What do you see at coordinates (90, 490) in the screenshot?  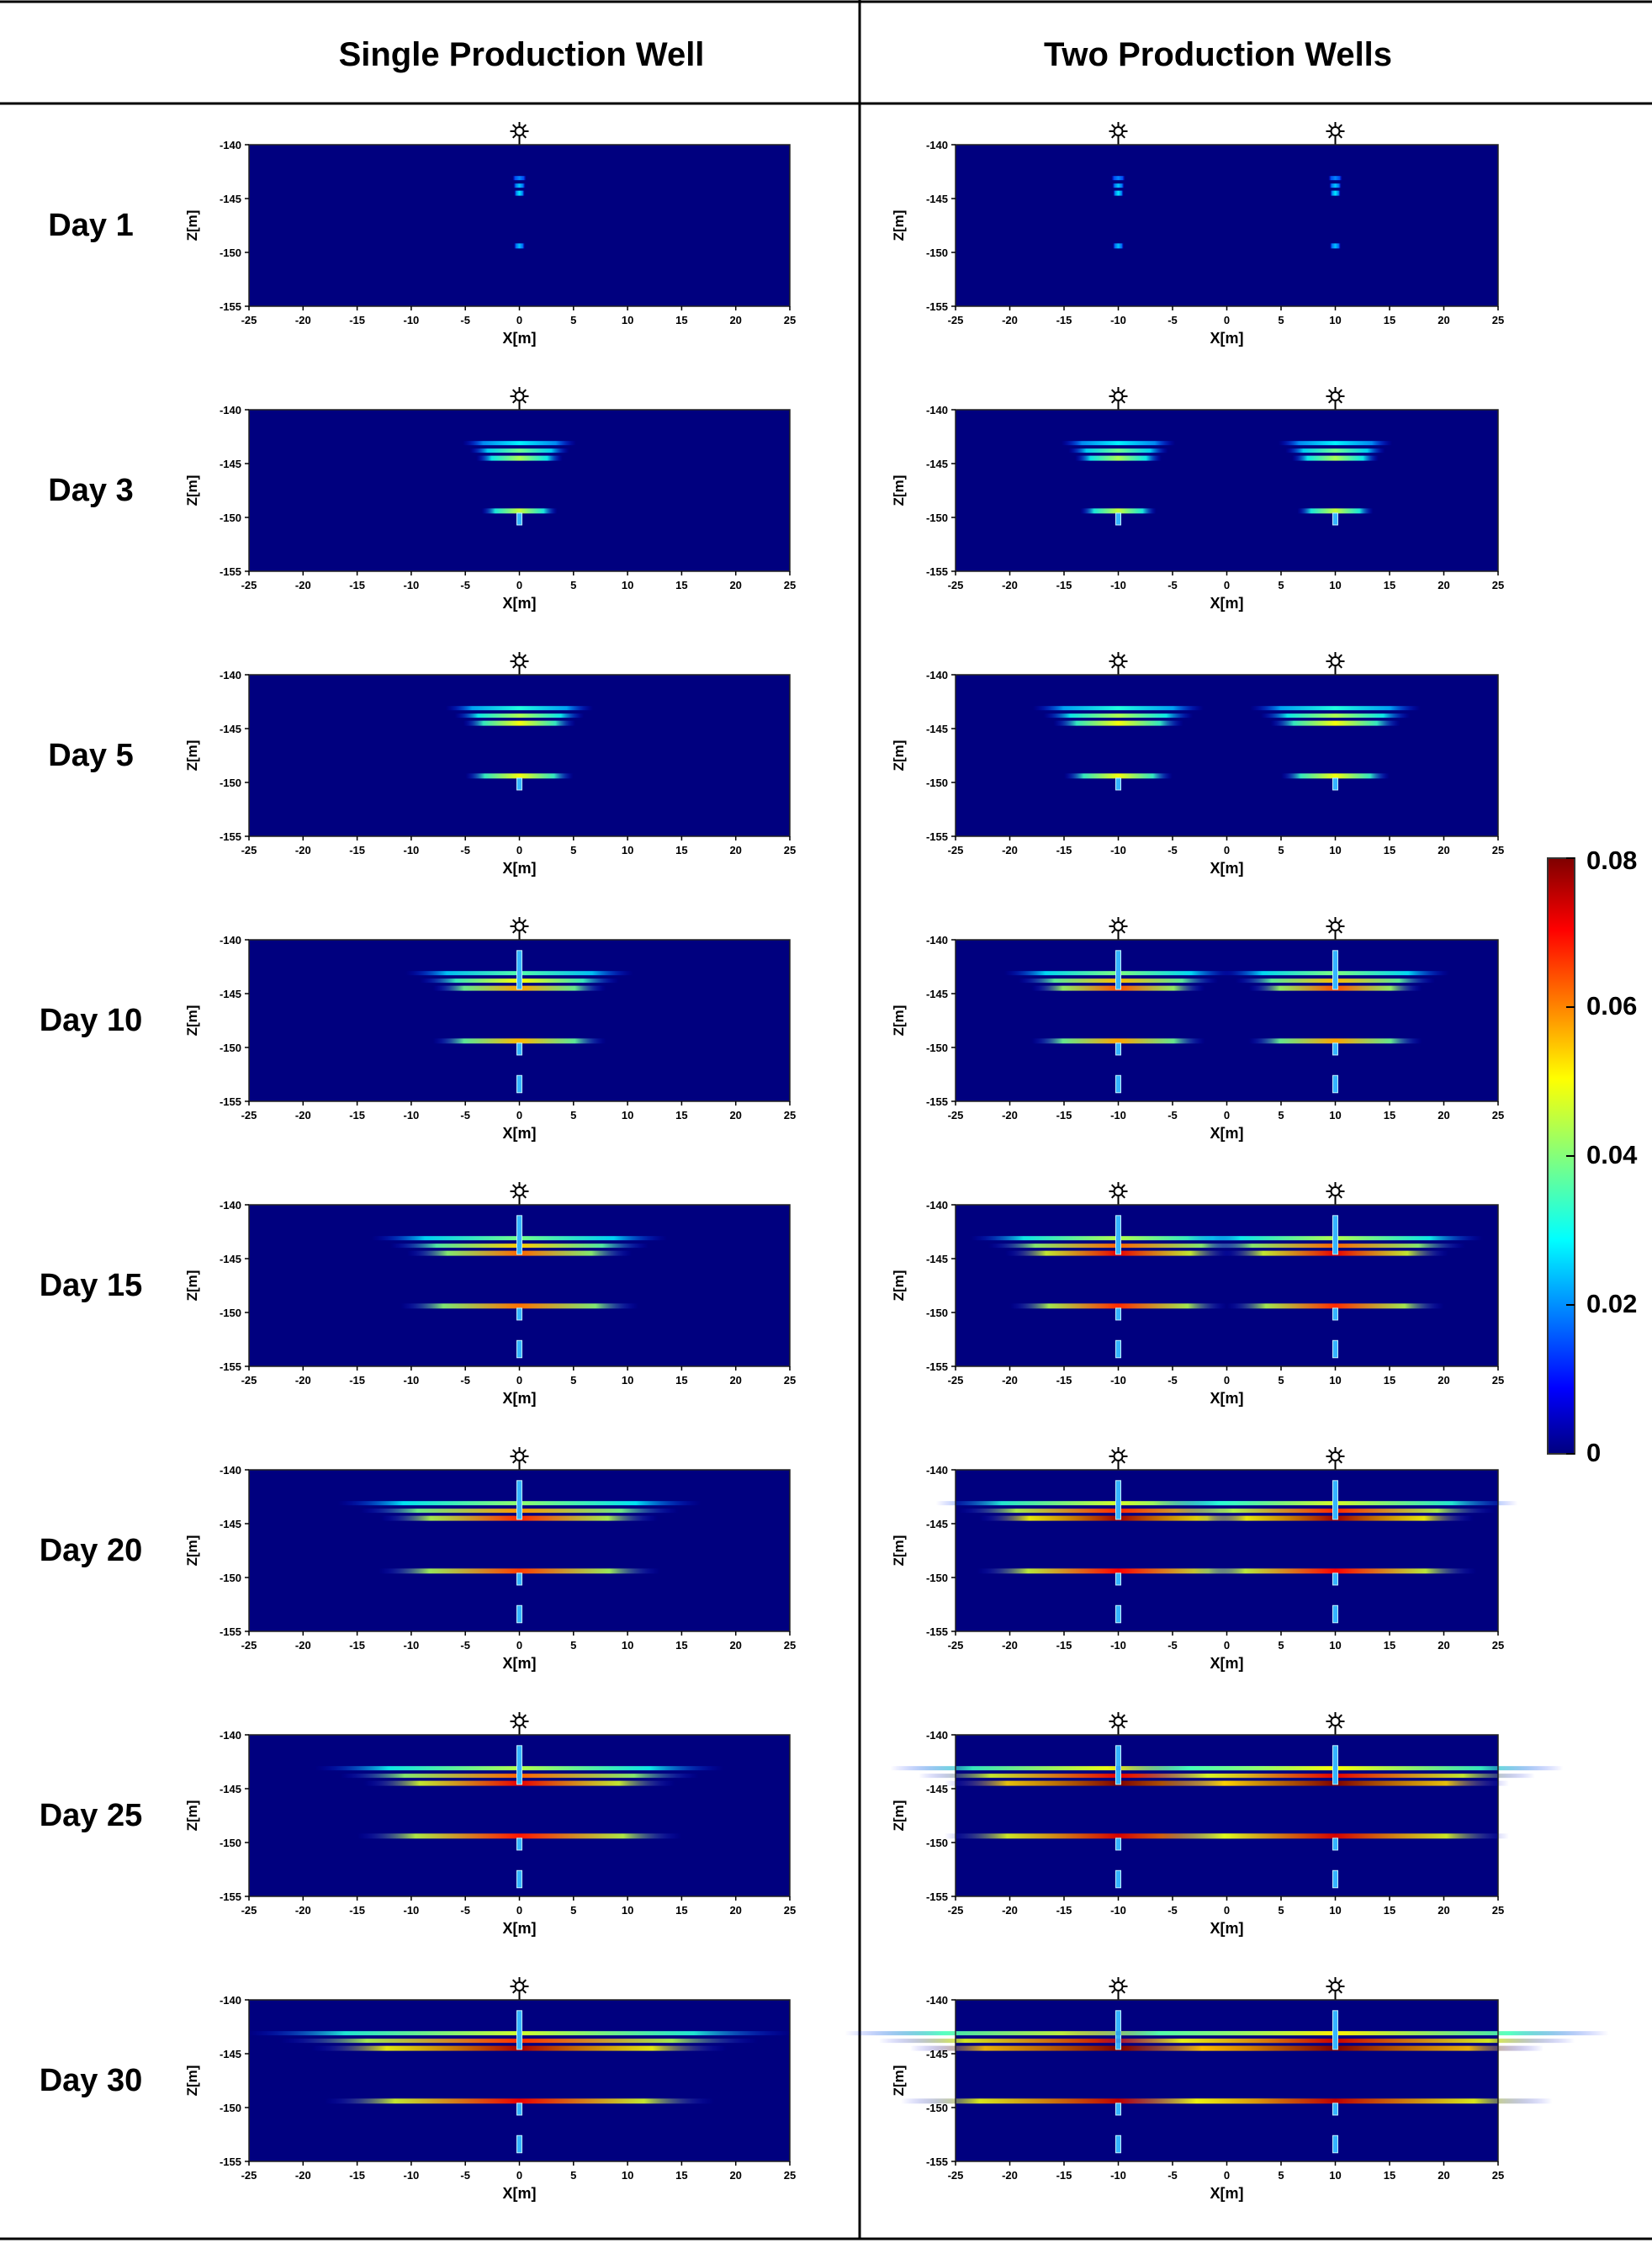 I see `day-label: Day 3` at bounding box center [90, 490].